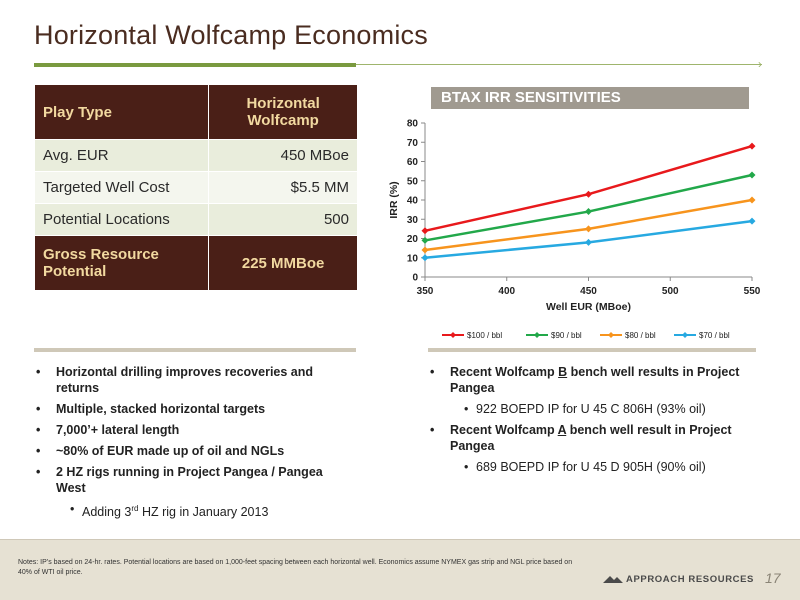 The image size is (800, 600). I want to click on header-value: Horizontal Wolfcamp, so click(283, 112).